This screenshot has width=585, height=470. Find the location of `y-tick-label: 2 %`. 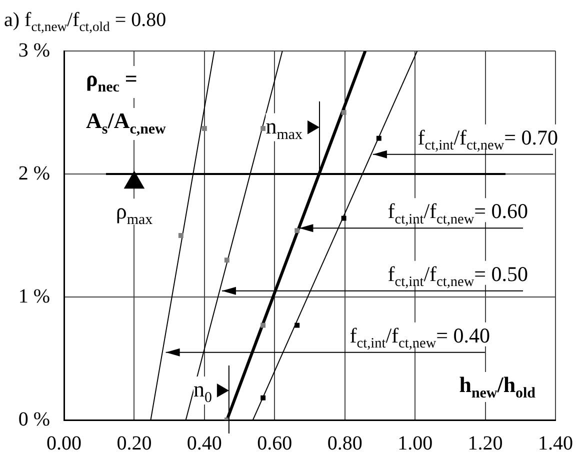

y-tick-label: 2 % is located at coordinates (34, 173).